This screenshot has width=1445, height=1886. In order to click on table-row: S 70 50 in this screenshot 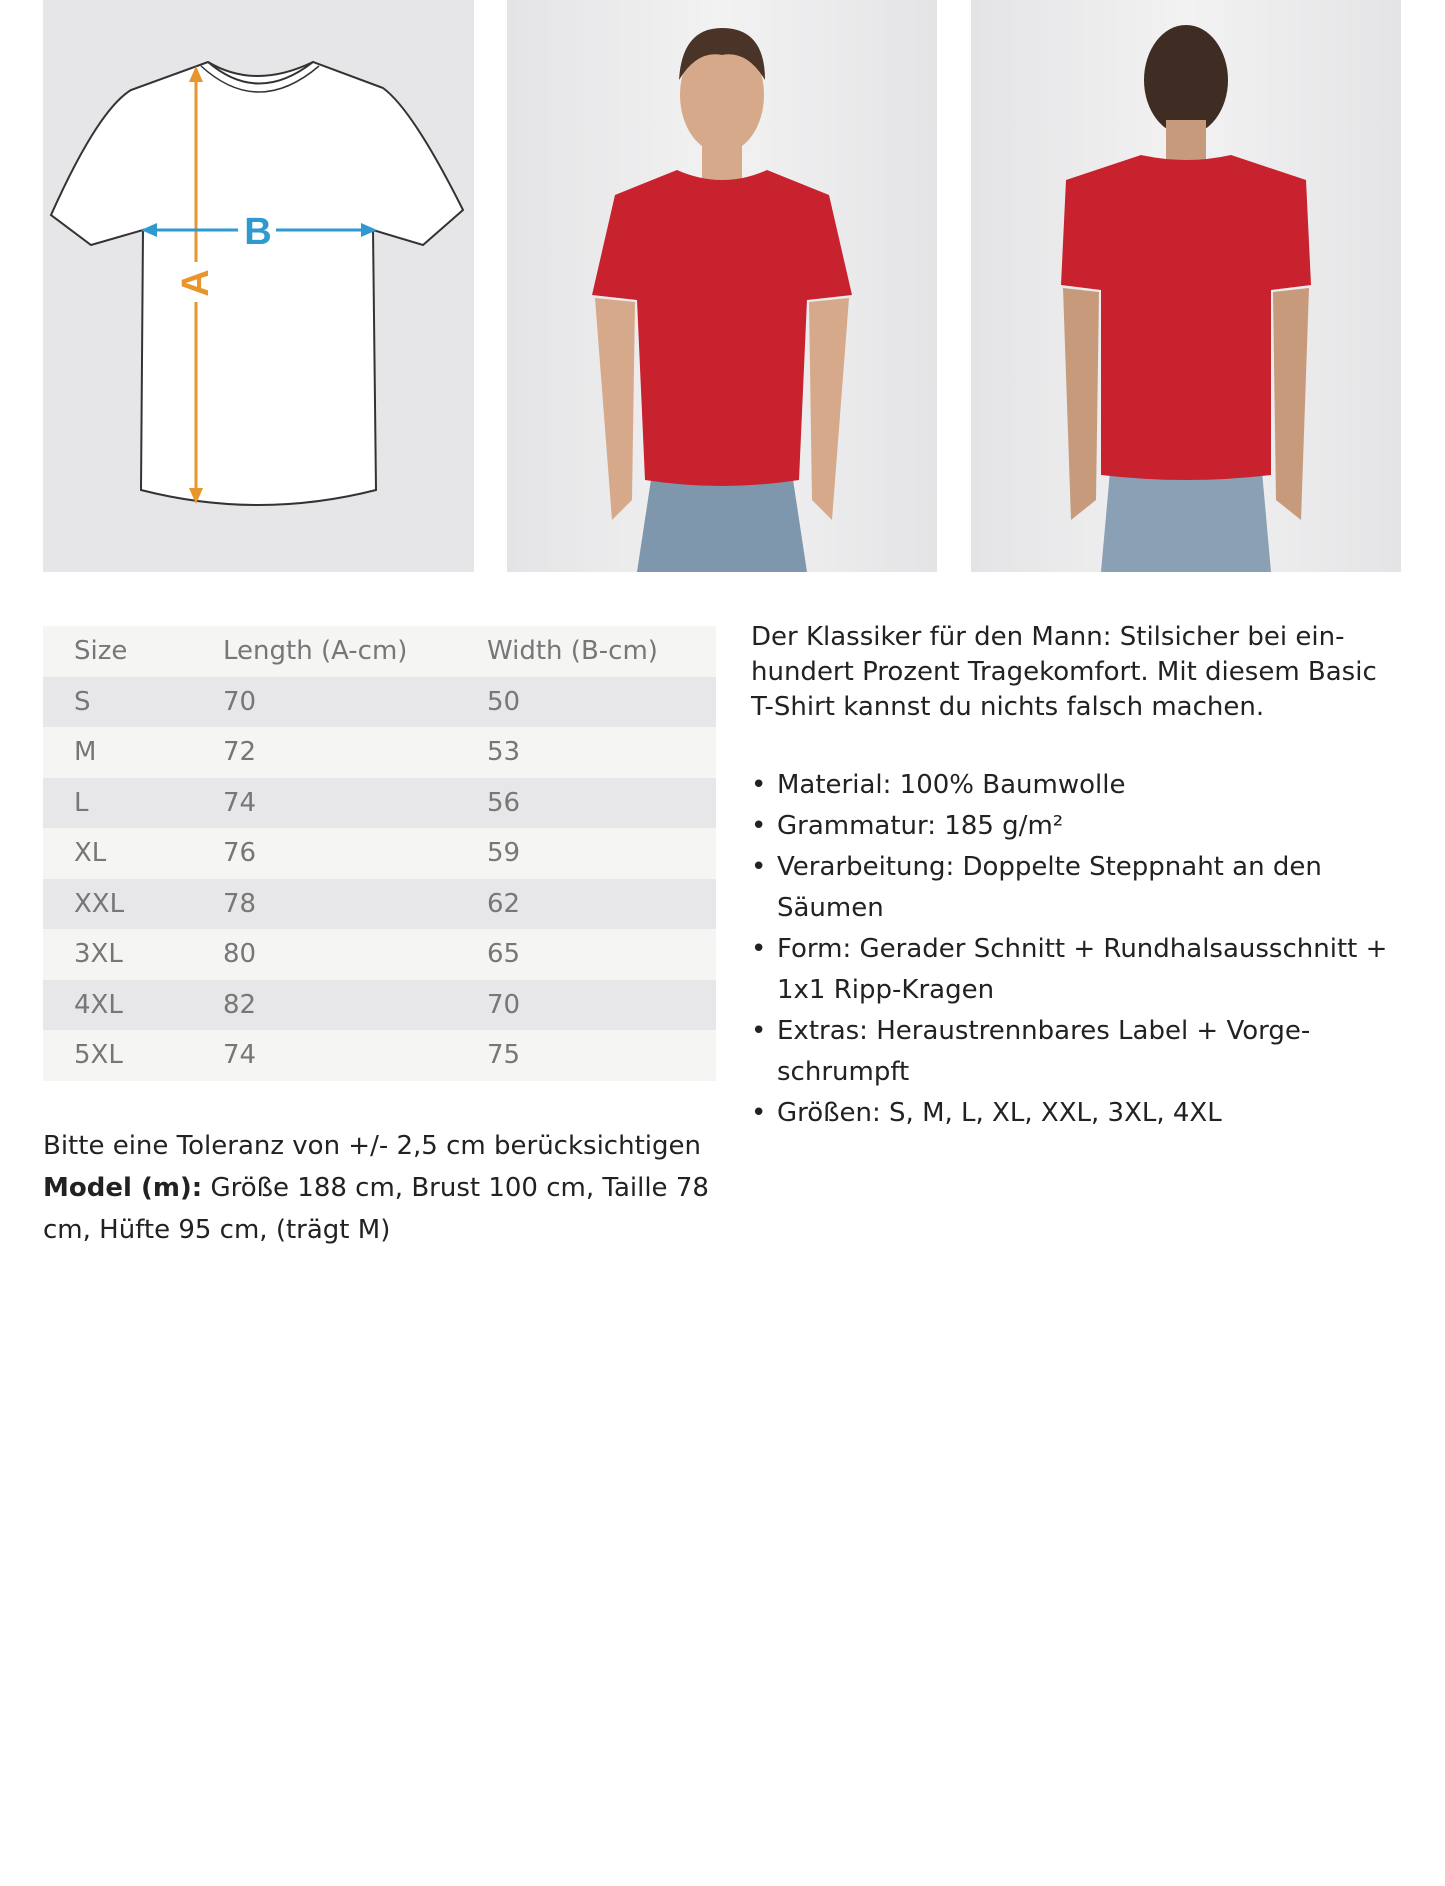, I will do `click(379, 701)`.